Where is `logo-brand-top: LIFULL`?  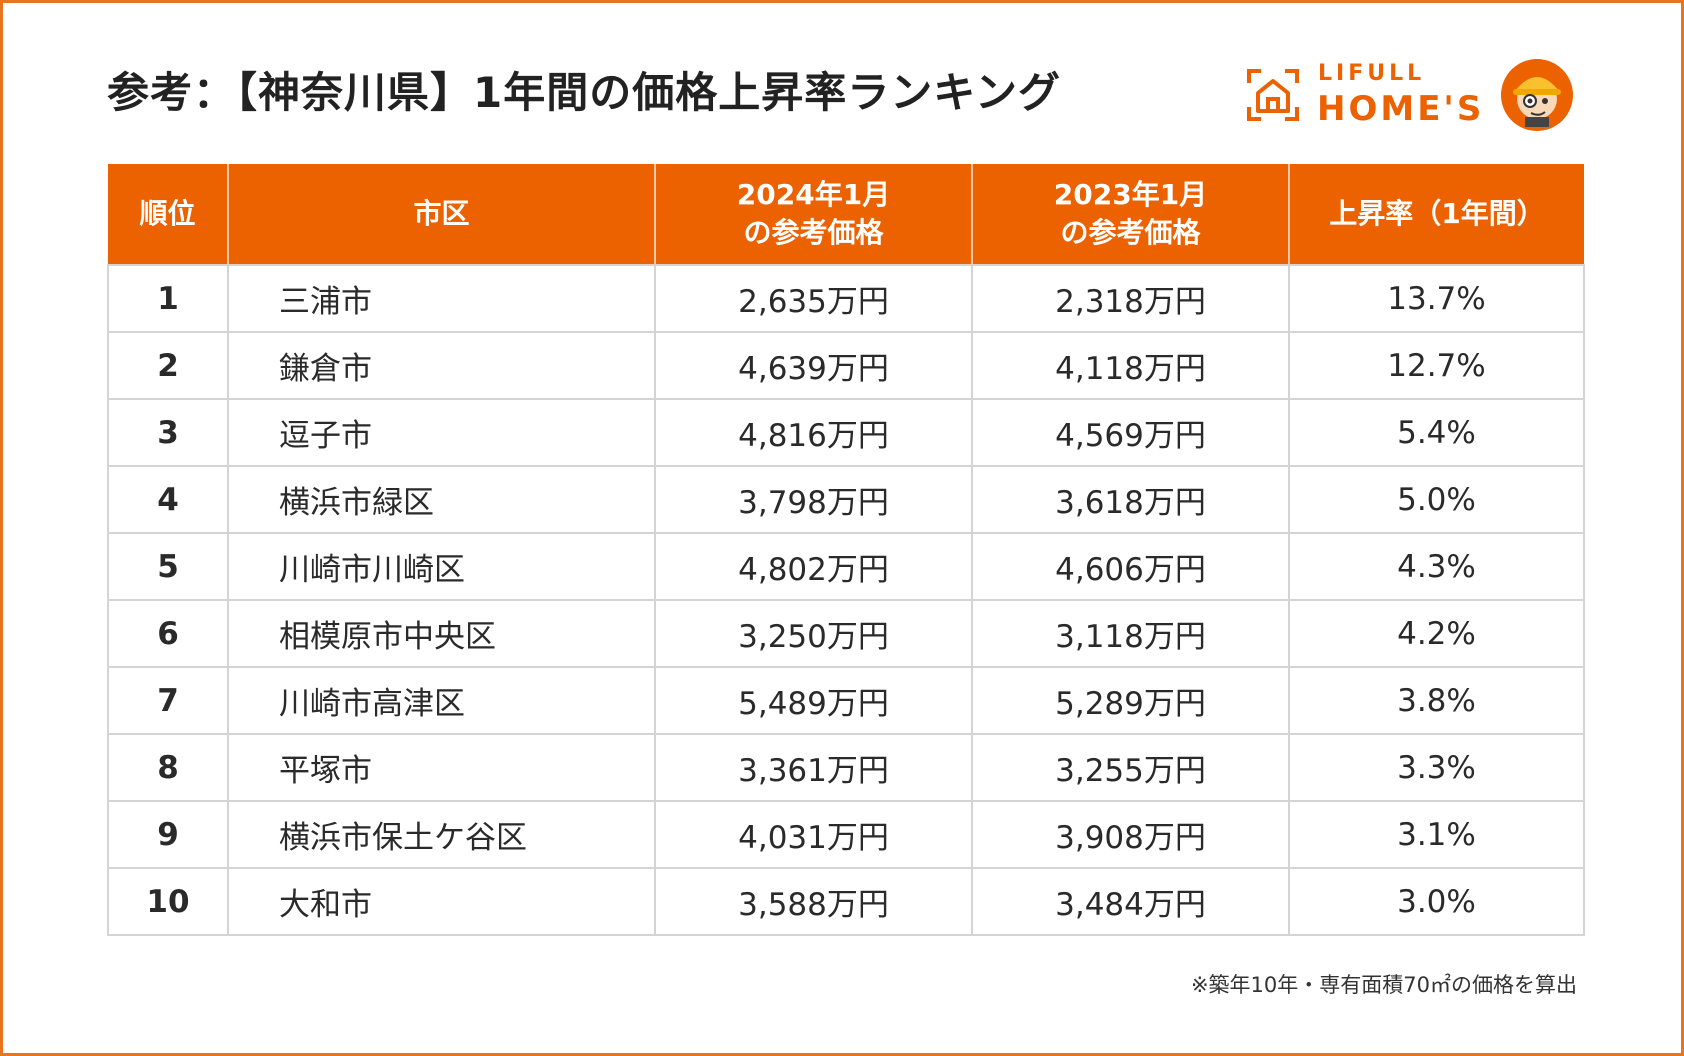 logo-brand-top: LIFULL is located at coordinates (1372, 73).